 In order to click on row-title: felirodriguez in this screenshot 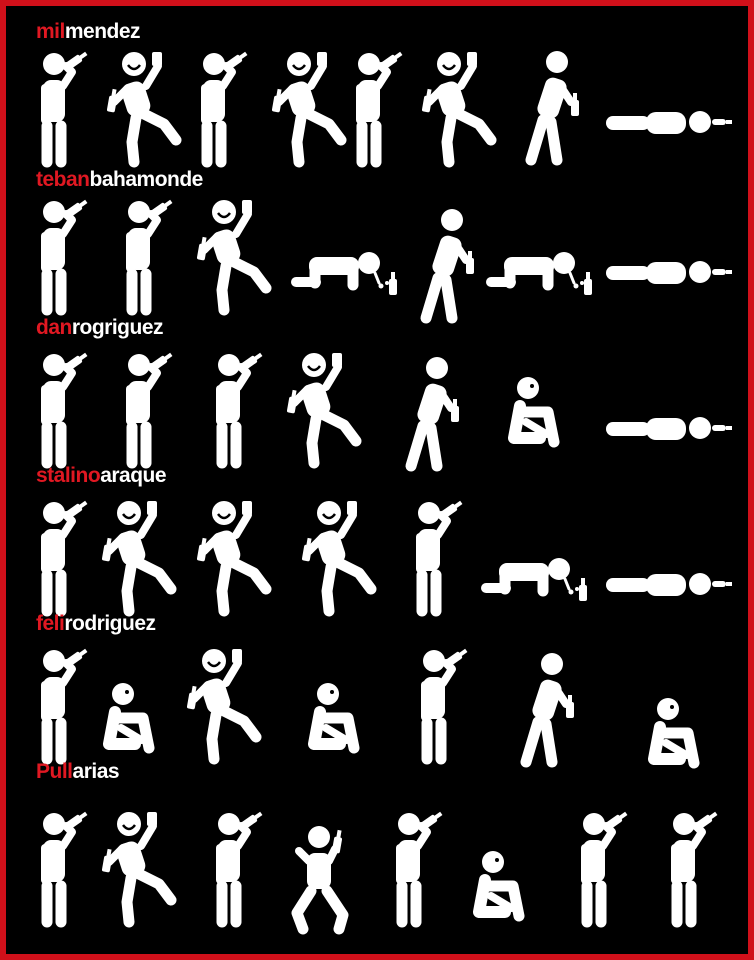, I will do `click(96, 624)`.